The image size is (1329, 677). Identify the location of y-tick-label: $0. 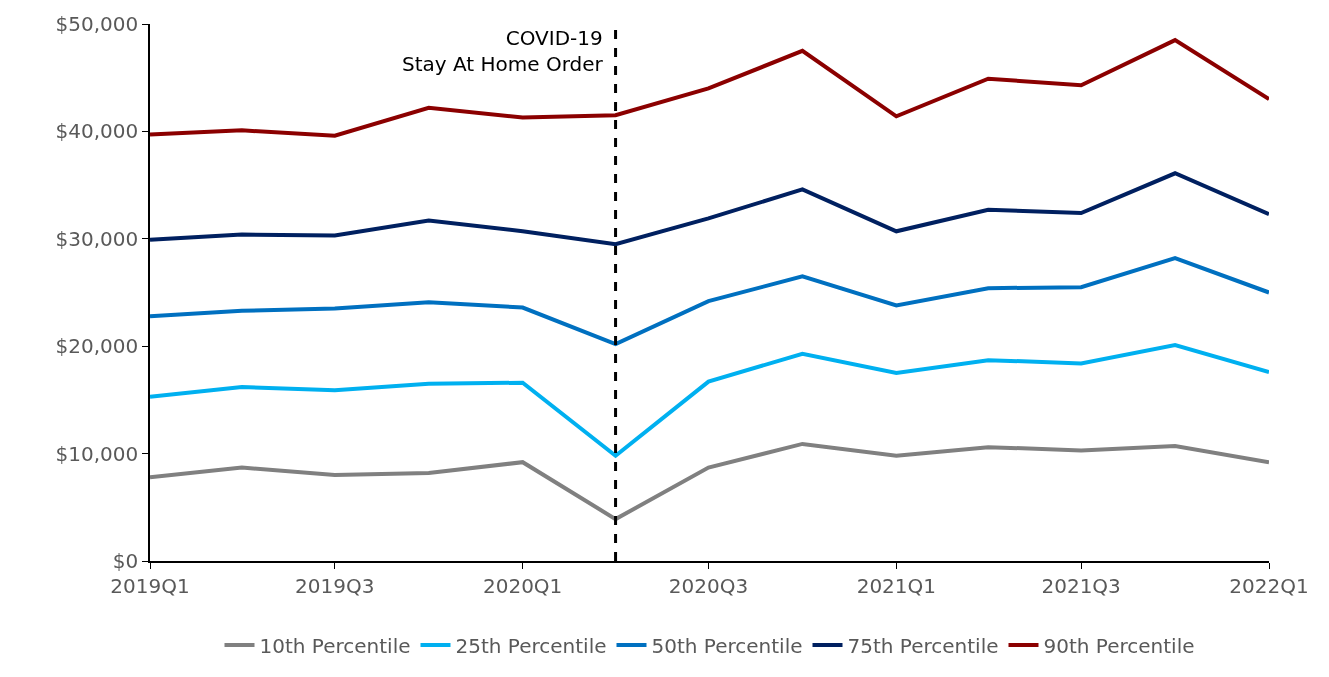
(125, 561).